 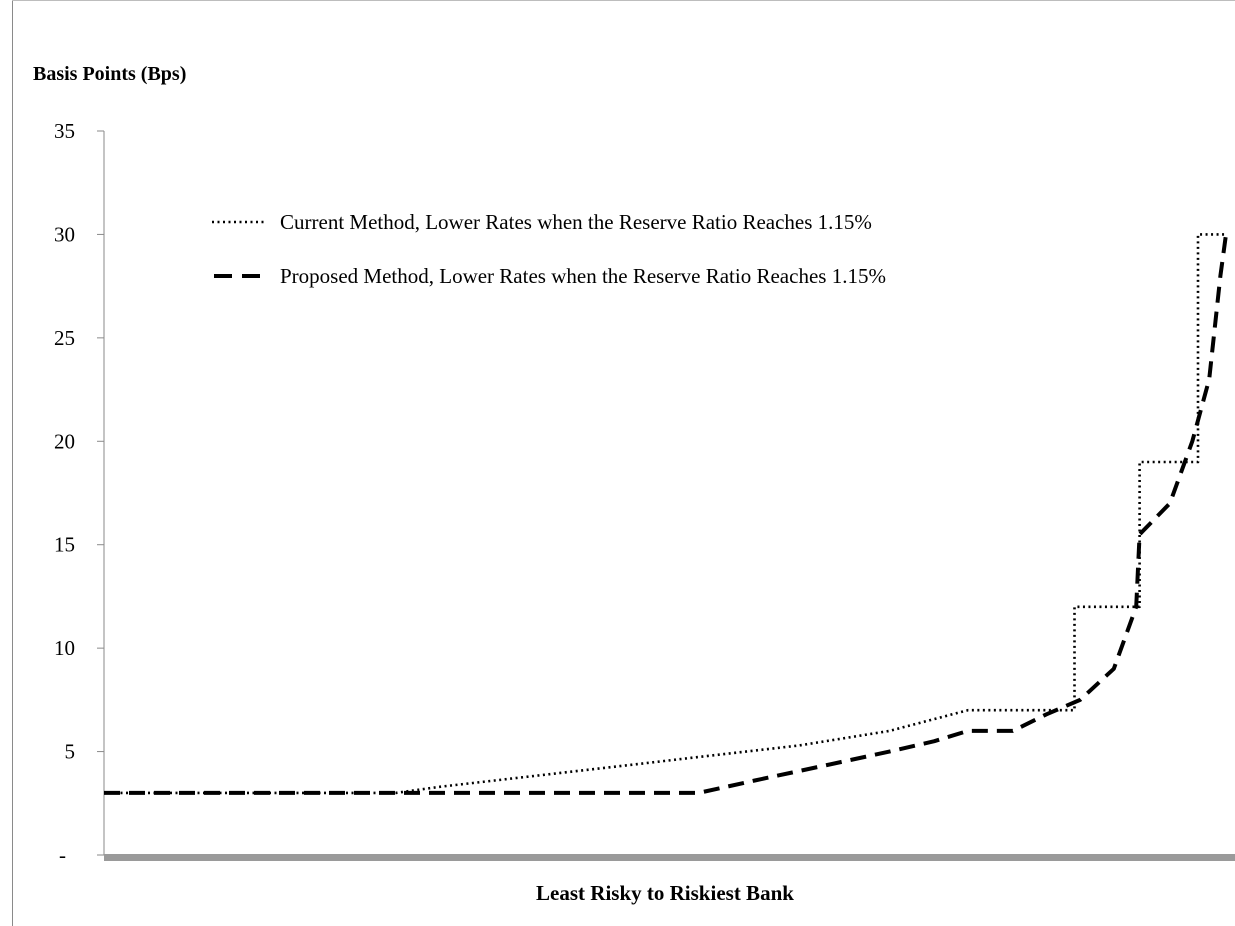 I want to click on y-tick-label: -, so click(x=62, y=855).